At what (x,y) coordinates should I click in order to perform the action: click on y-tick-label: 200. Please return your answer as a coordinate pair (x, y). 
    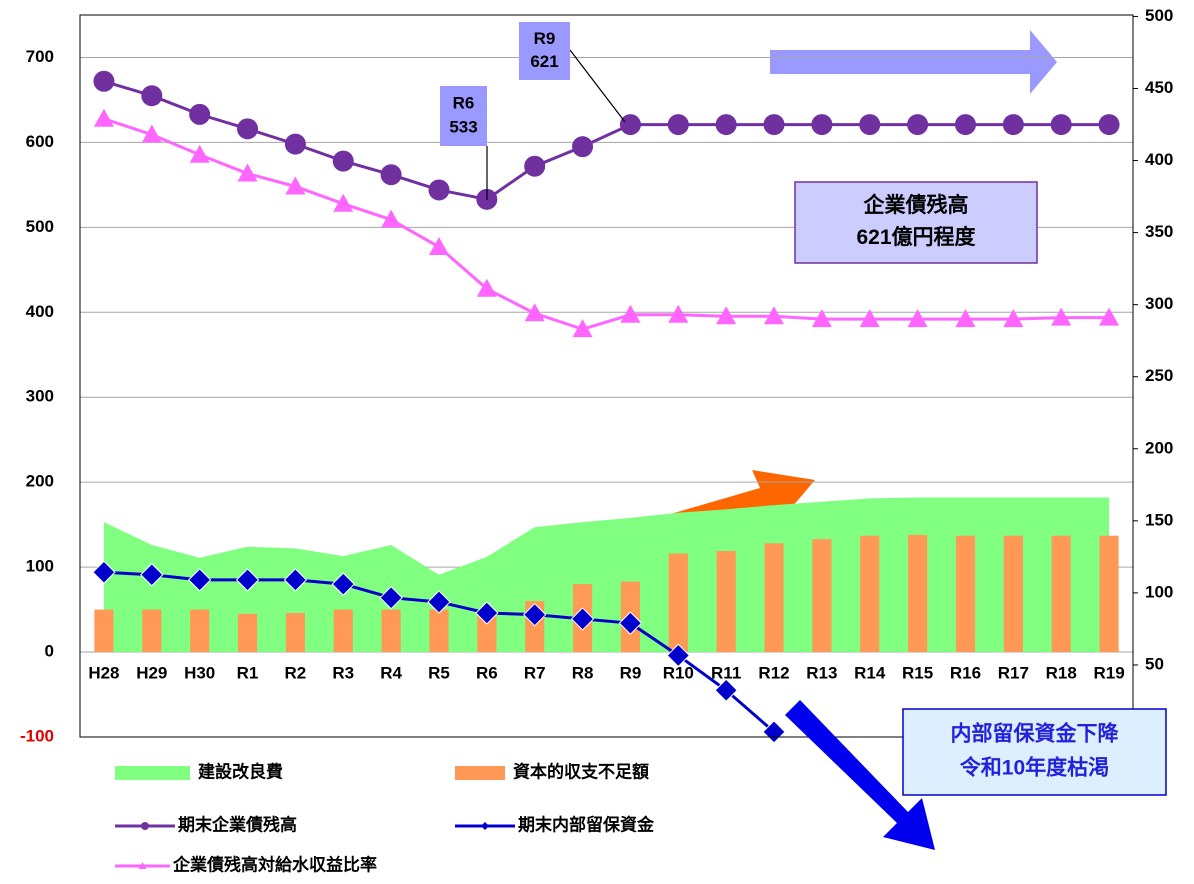
    Looking at the image, I should click on (40, 481).